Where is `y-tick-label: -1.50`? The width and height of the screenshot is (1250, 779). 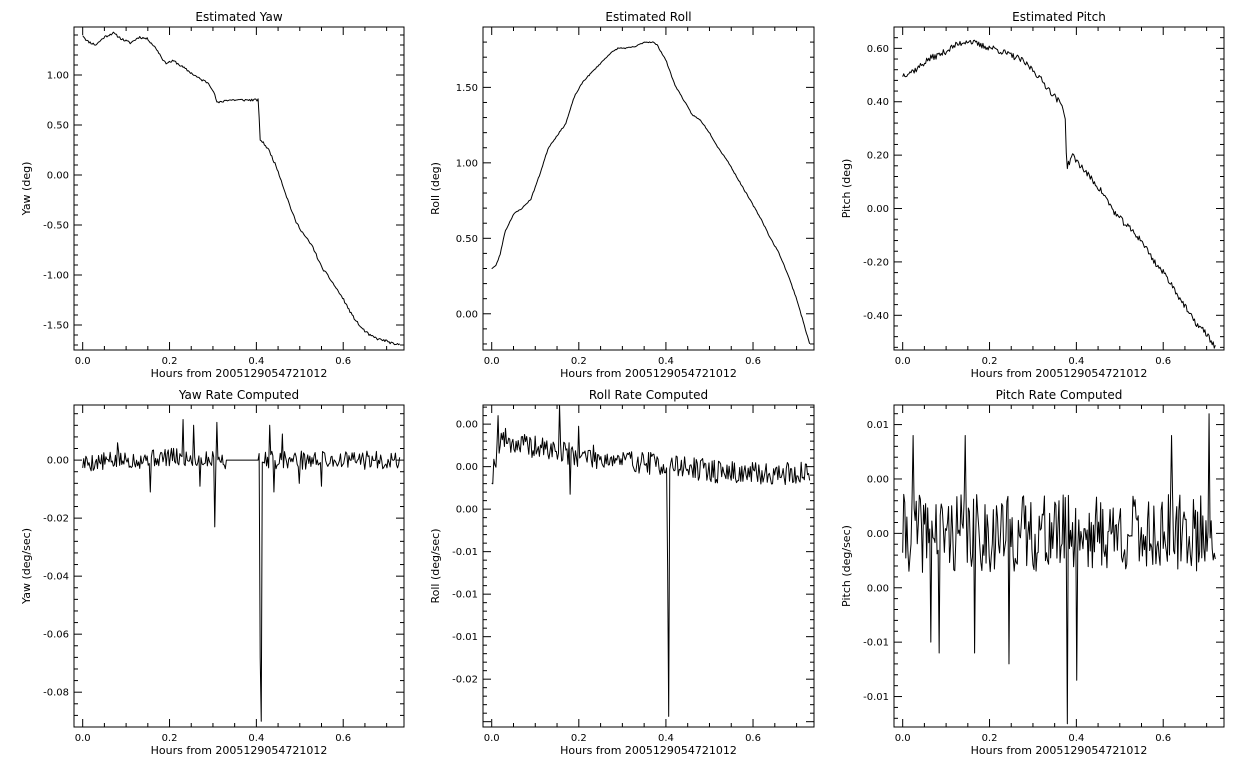
y-tick-label: -1.50 is located at coordinates (56, 326).